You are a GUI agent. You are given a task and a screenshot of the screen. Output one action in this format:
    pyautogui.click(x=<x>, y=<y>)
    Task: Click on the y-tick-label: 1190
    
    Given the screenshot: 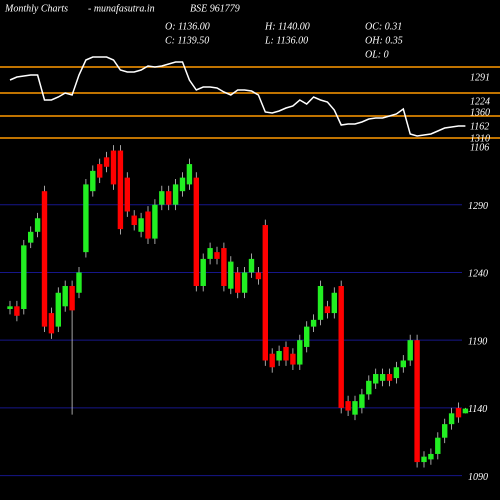 What is the action you would take?
    pyautogui.click(x=477, y=341)
    